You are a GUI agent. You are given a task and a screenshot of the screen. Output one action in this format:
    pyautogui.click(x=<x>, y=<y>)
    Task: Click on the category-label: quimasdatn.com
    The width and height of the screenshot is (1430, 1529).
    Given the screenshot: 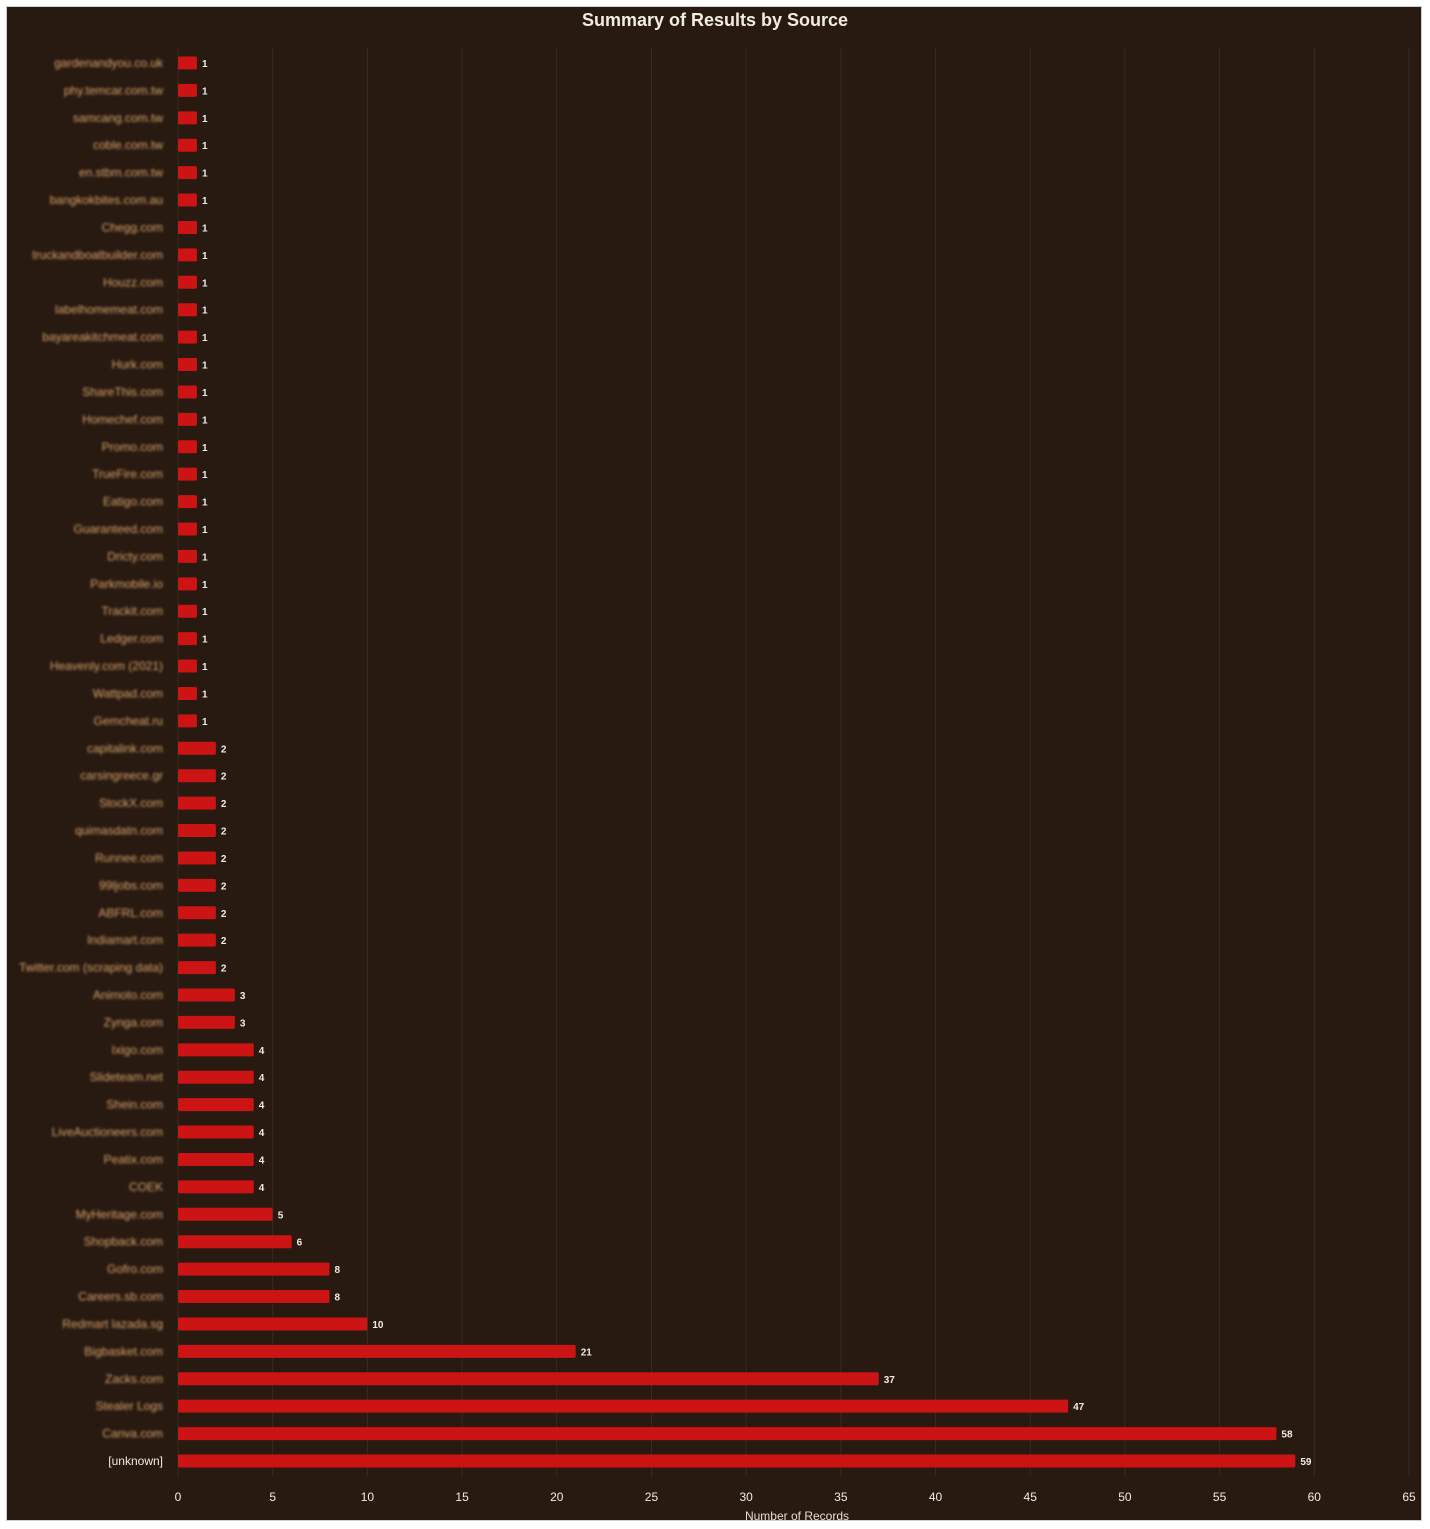 What is the action you would take?
    pyautogui.click(x=119, y=831)
    